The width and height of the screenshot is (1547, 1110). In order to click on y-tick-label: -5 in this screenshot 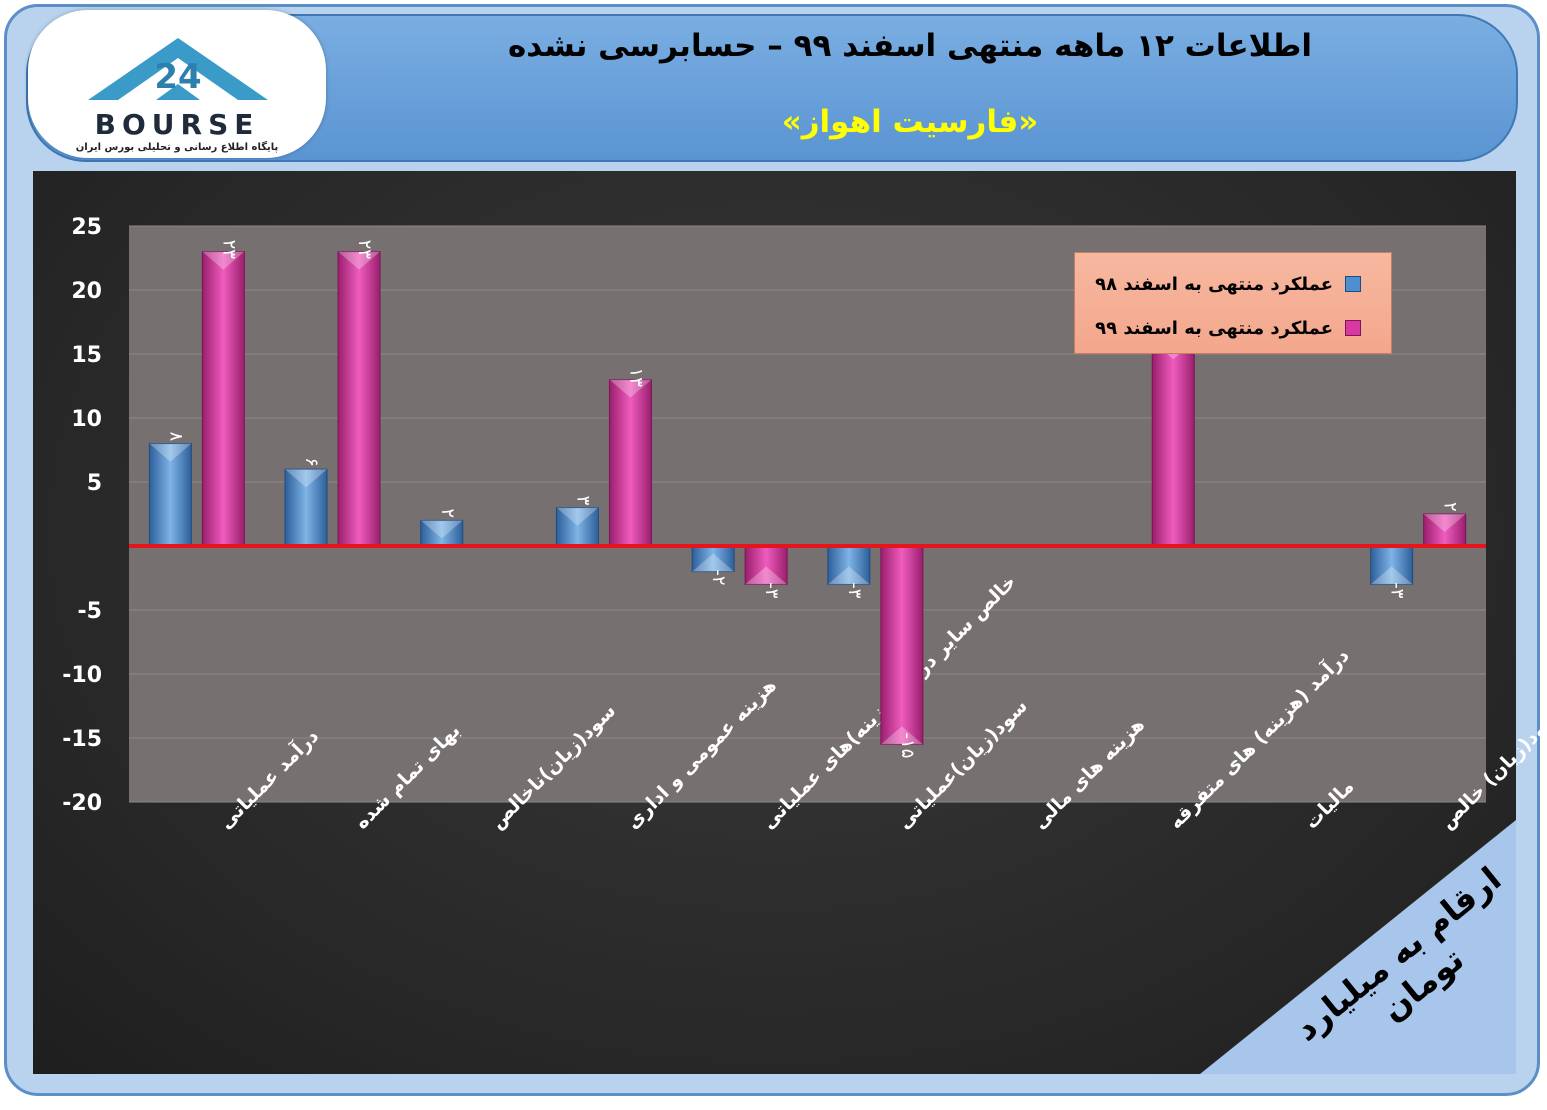, I will do `click(90, 611)`.